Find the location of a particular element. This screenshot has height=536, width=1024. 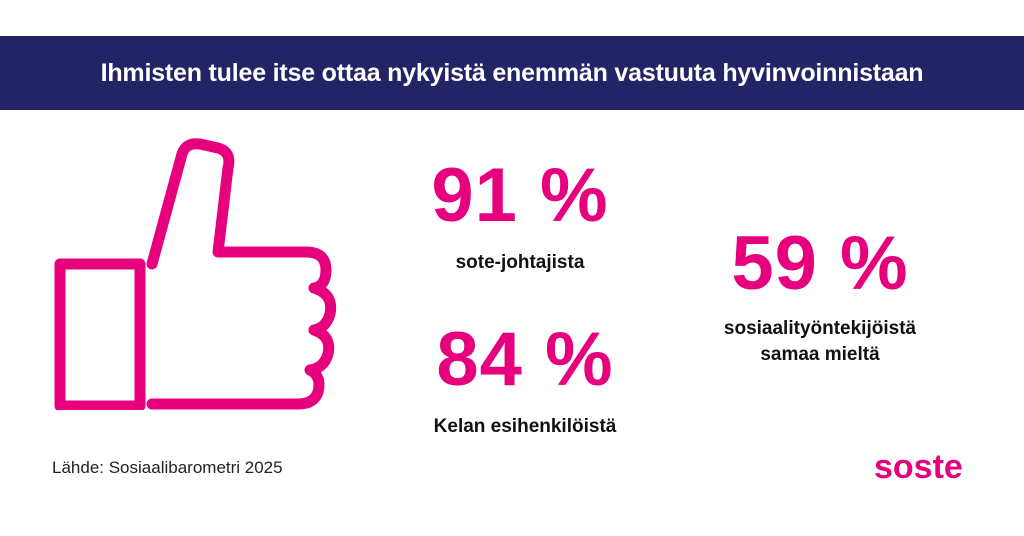

soste-logo: soste is located at coordinates (924, 470).